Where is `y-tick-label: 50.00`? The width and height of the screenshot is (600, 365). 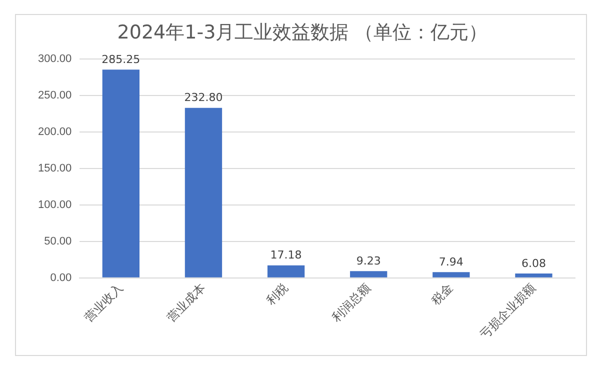 y-tick-label: 50.00 is located at coordinates (58, 241).